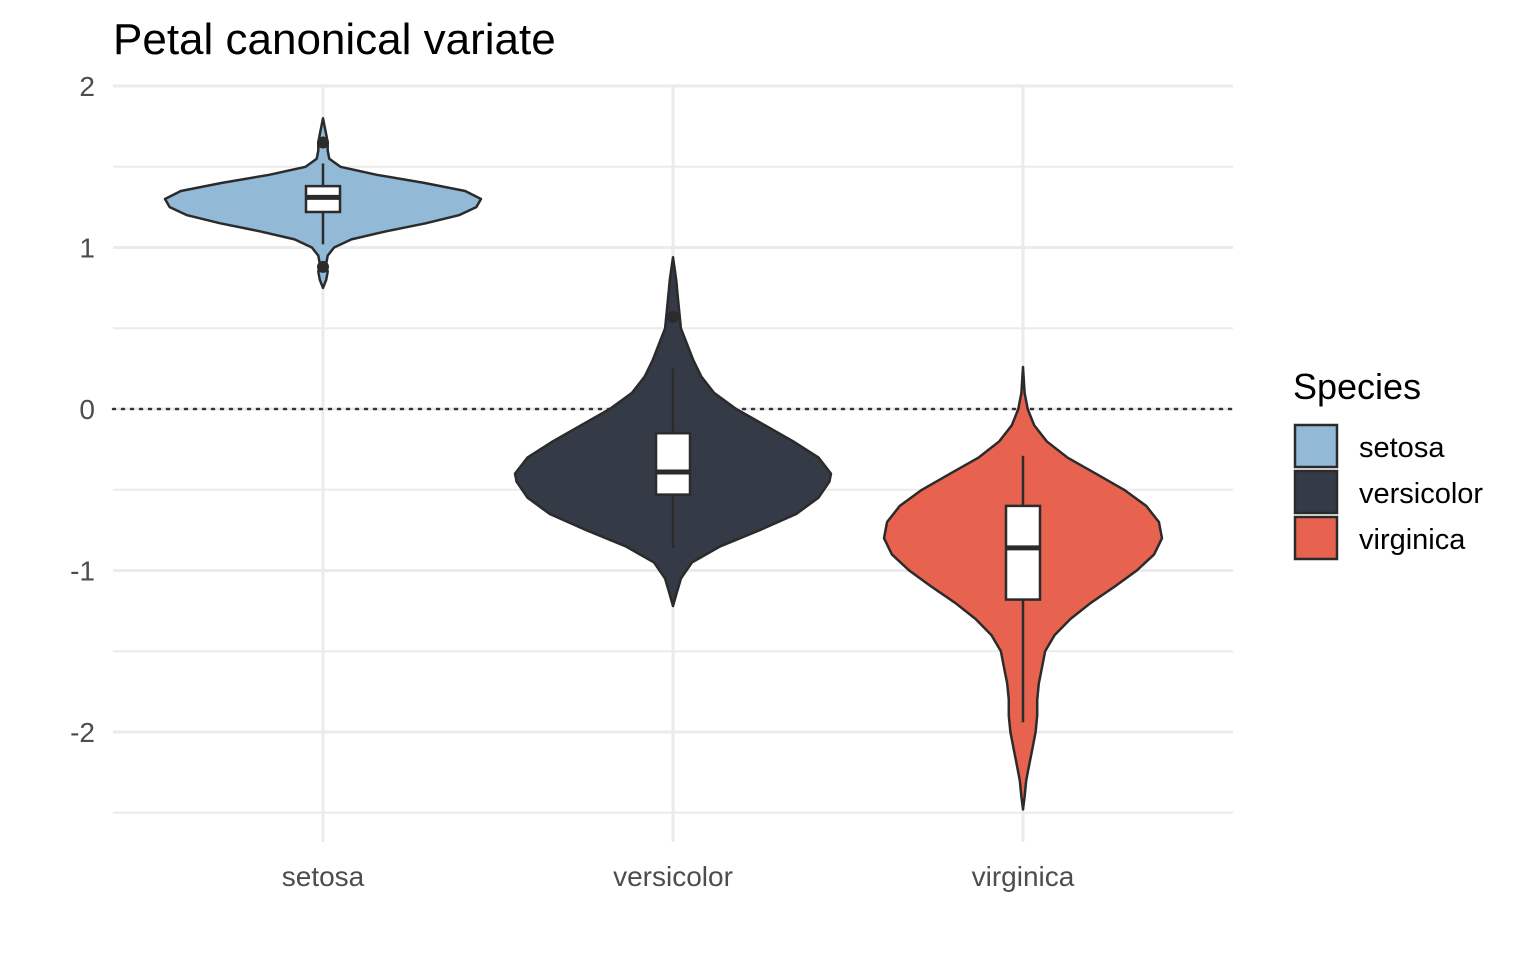  Describe the element at coordinates (334, 39) in the screenshot. I see `chart-title: Petal canonical variate` at that location.